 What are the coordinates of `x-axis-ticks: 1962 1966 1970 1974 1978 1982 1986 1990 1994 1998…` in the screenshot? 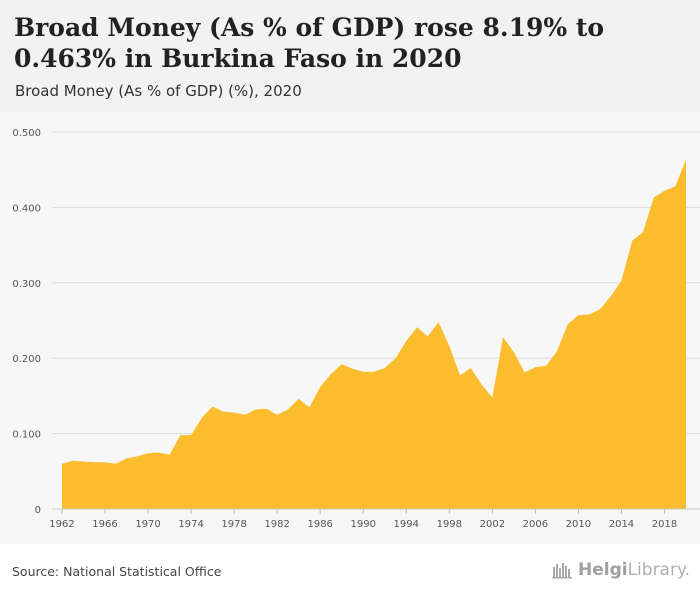 It's located at (363, 519).